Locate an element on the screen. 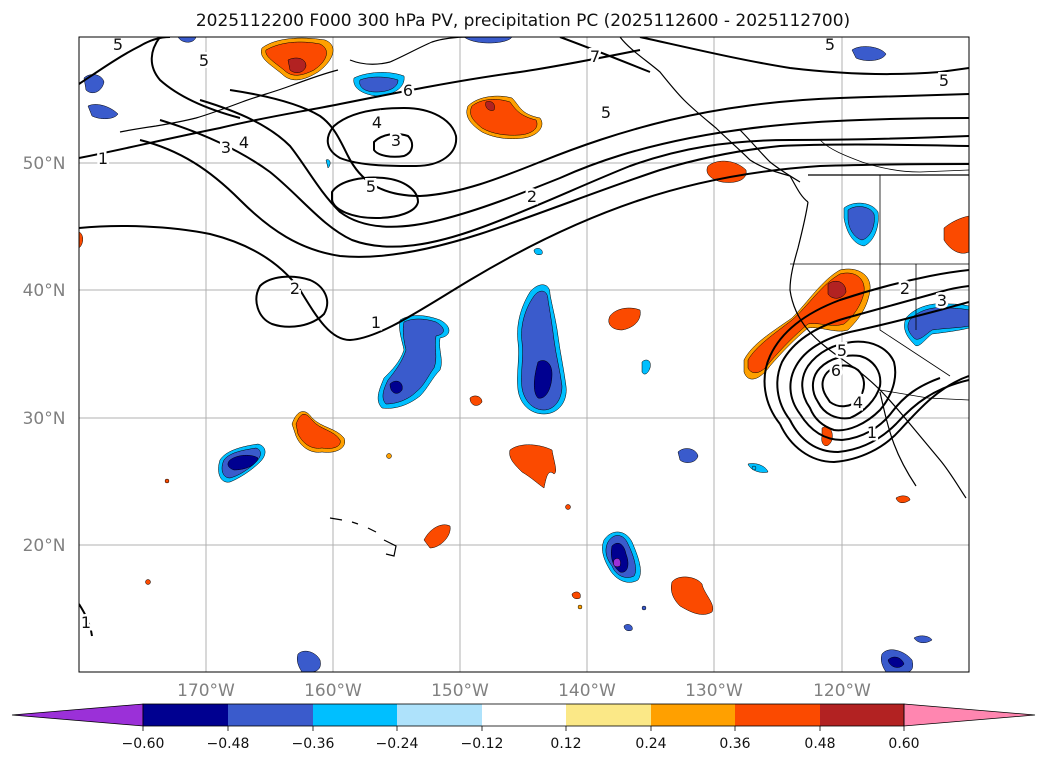  lon-label-150w: 150°W is located at coordinates (460, 691).